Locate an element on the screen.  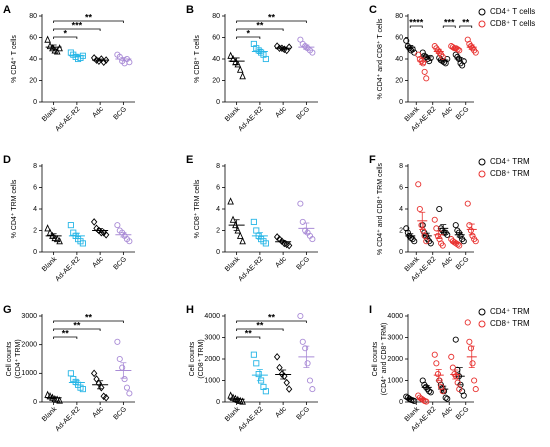
y-tick-label: 40 is located at coordinates (399, 59).